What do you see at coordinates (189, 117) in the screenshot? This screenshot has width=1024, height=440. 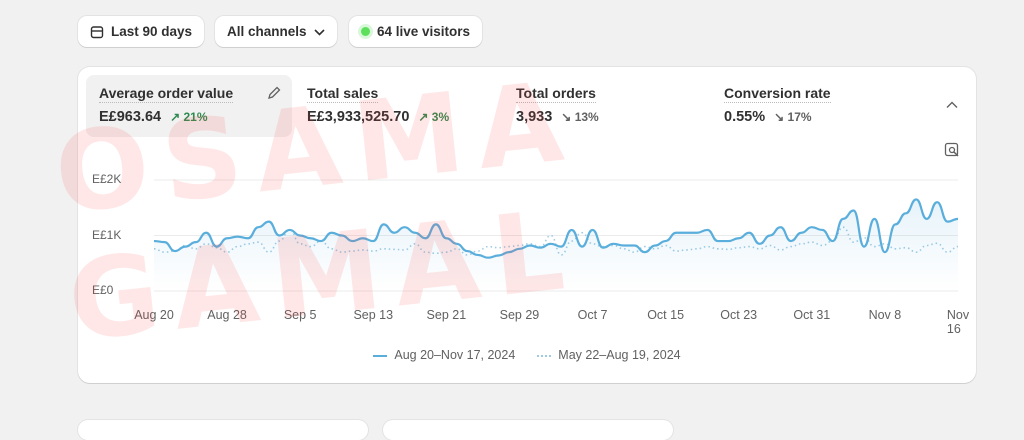 I see `metric-delta: ↗ 21%` at bounding box center [189, 117].